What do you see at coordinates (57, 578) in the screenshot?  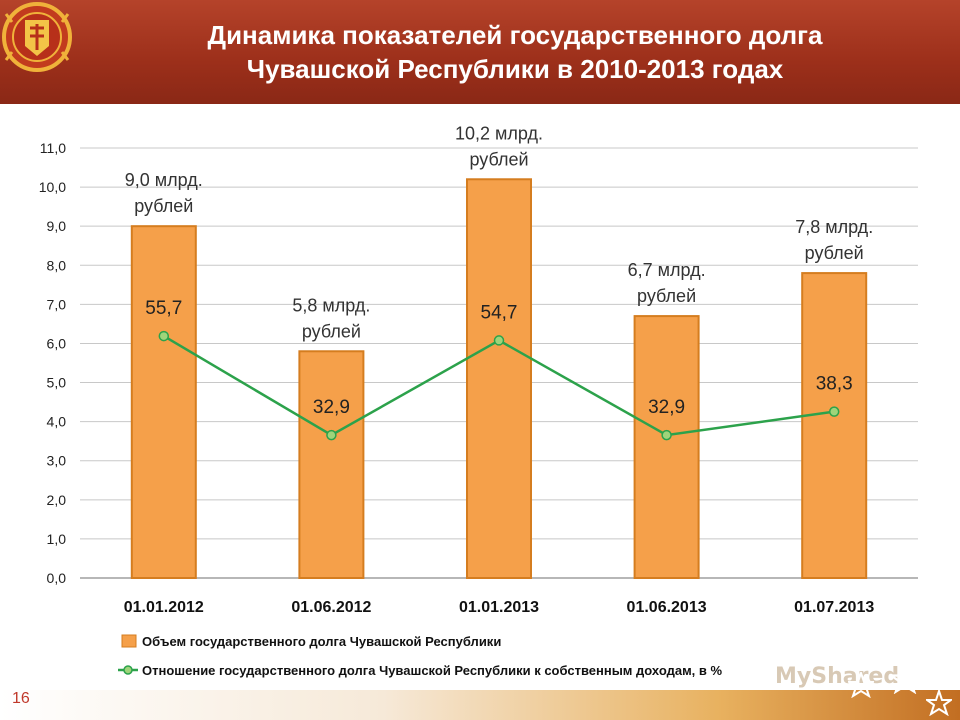 I see `y-tick-label: 0,0` at bounding box center [57, 578].